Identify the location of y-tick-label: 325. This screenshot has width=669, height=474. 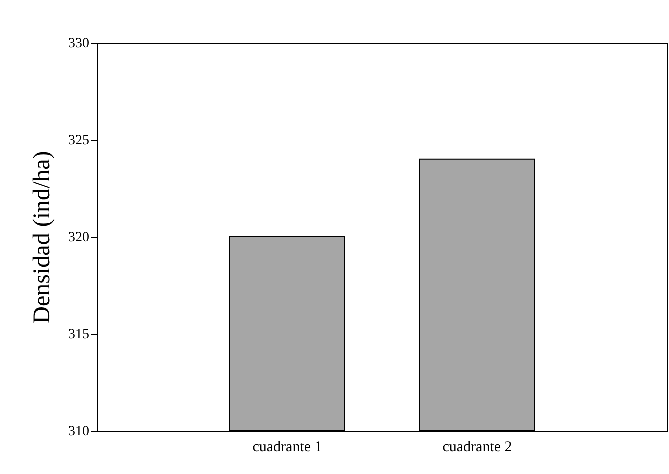
(79, 141).